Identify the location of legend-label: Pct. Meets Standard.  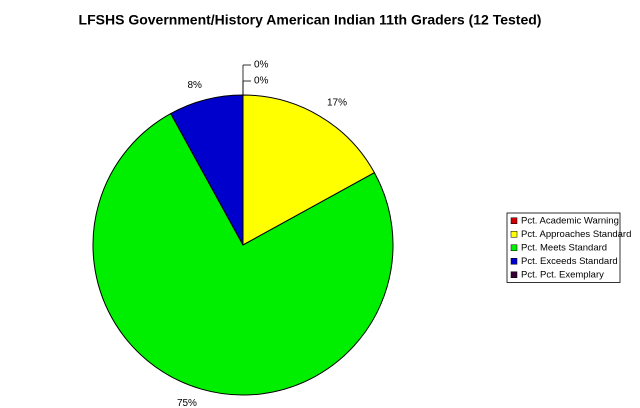
(564, 247).